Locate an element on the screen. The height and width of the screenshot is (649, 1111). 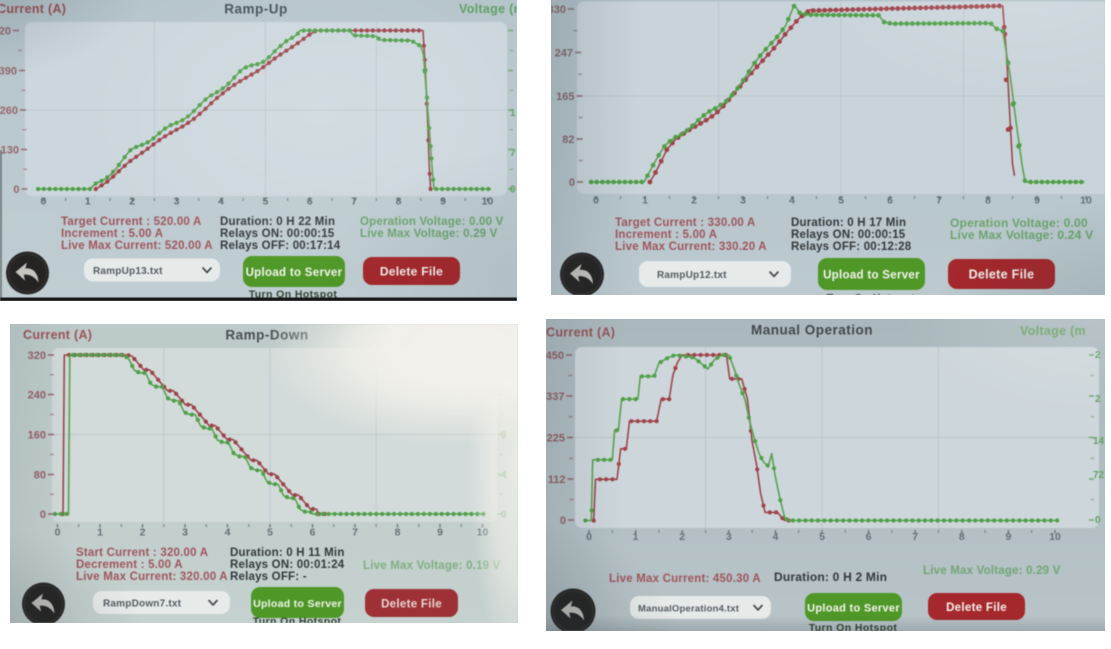
svg-text: 450 is located at coordinates (555, 356).